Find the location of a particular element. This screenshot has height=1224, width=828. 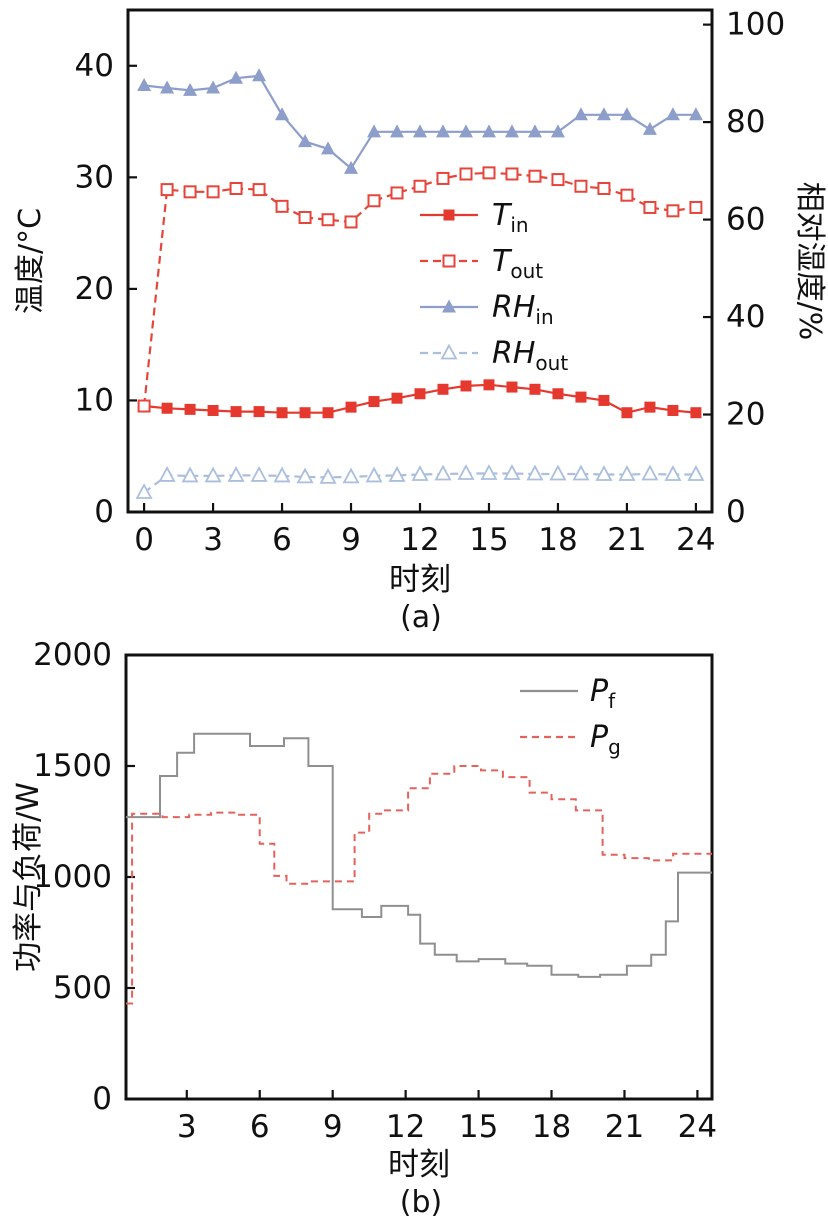

svg-text: Pg is located at coordinates (605, 739).